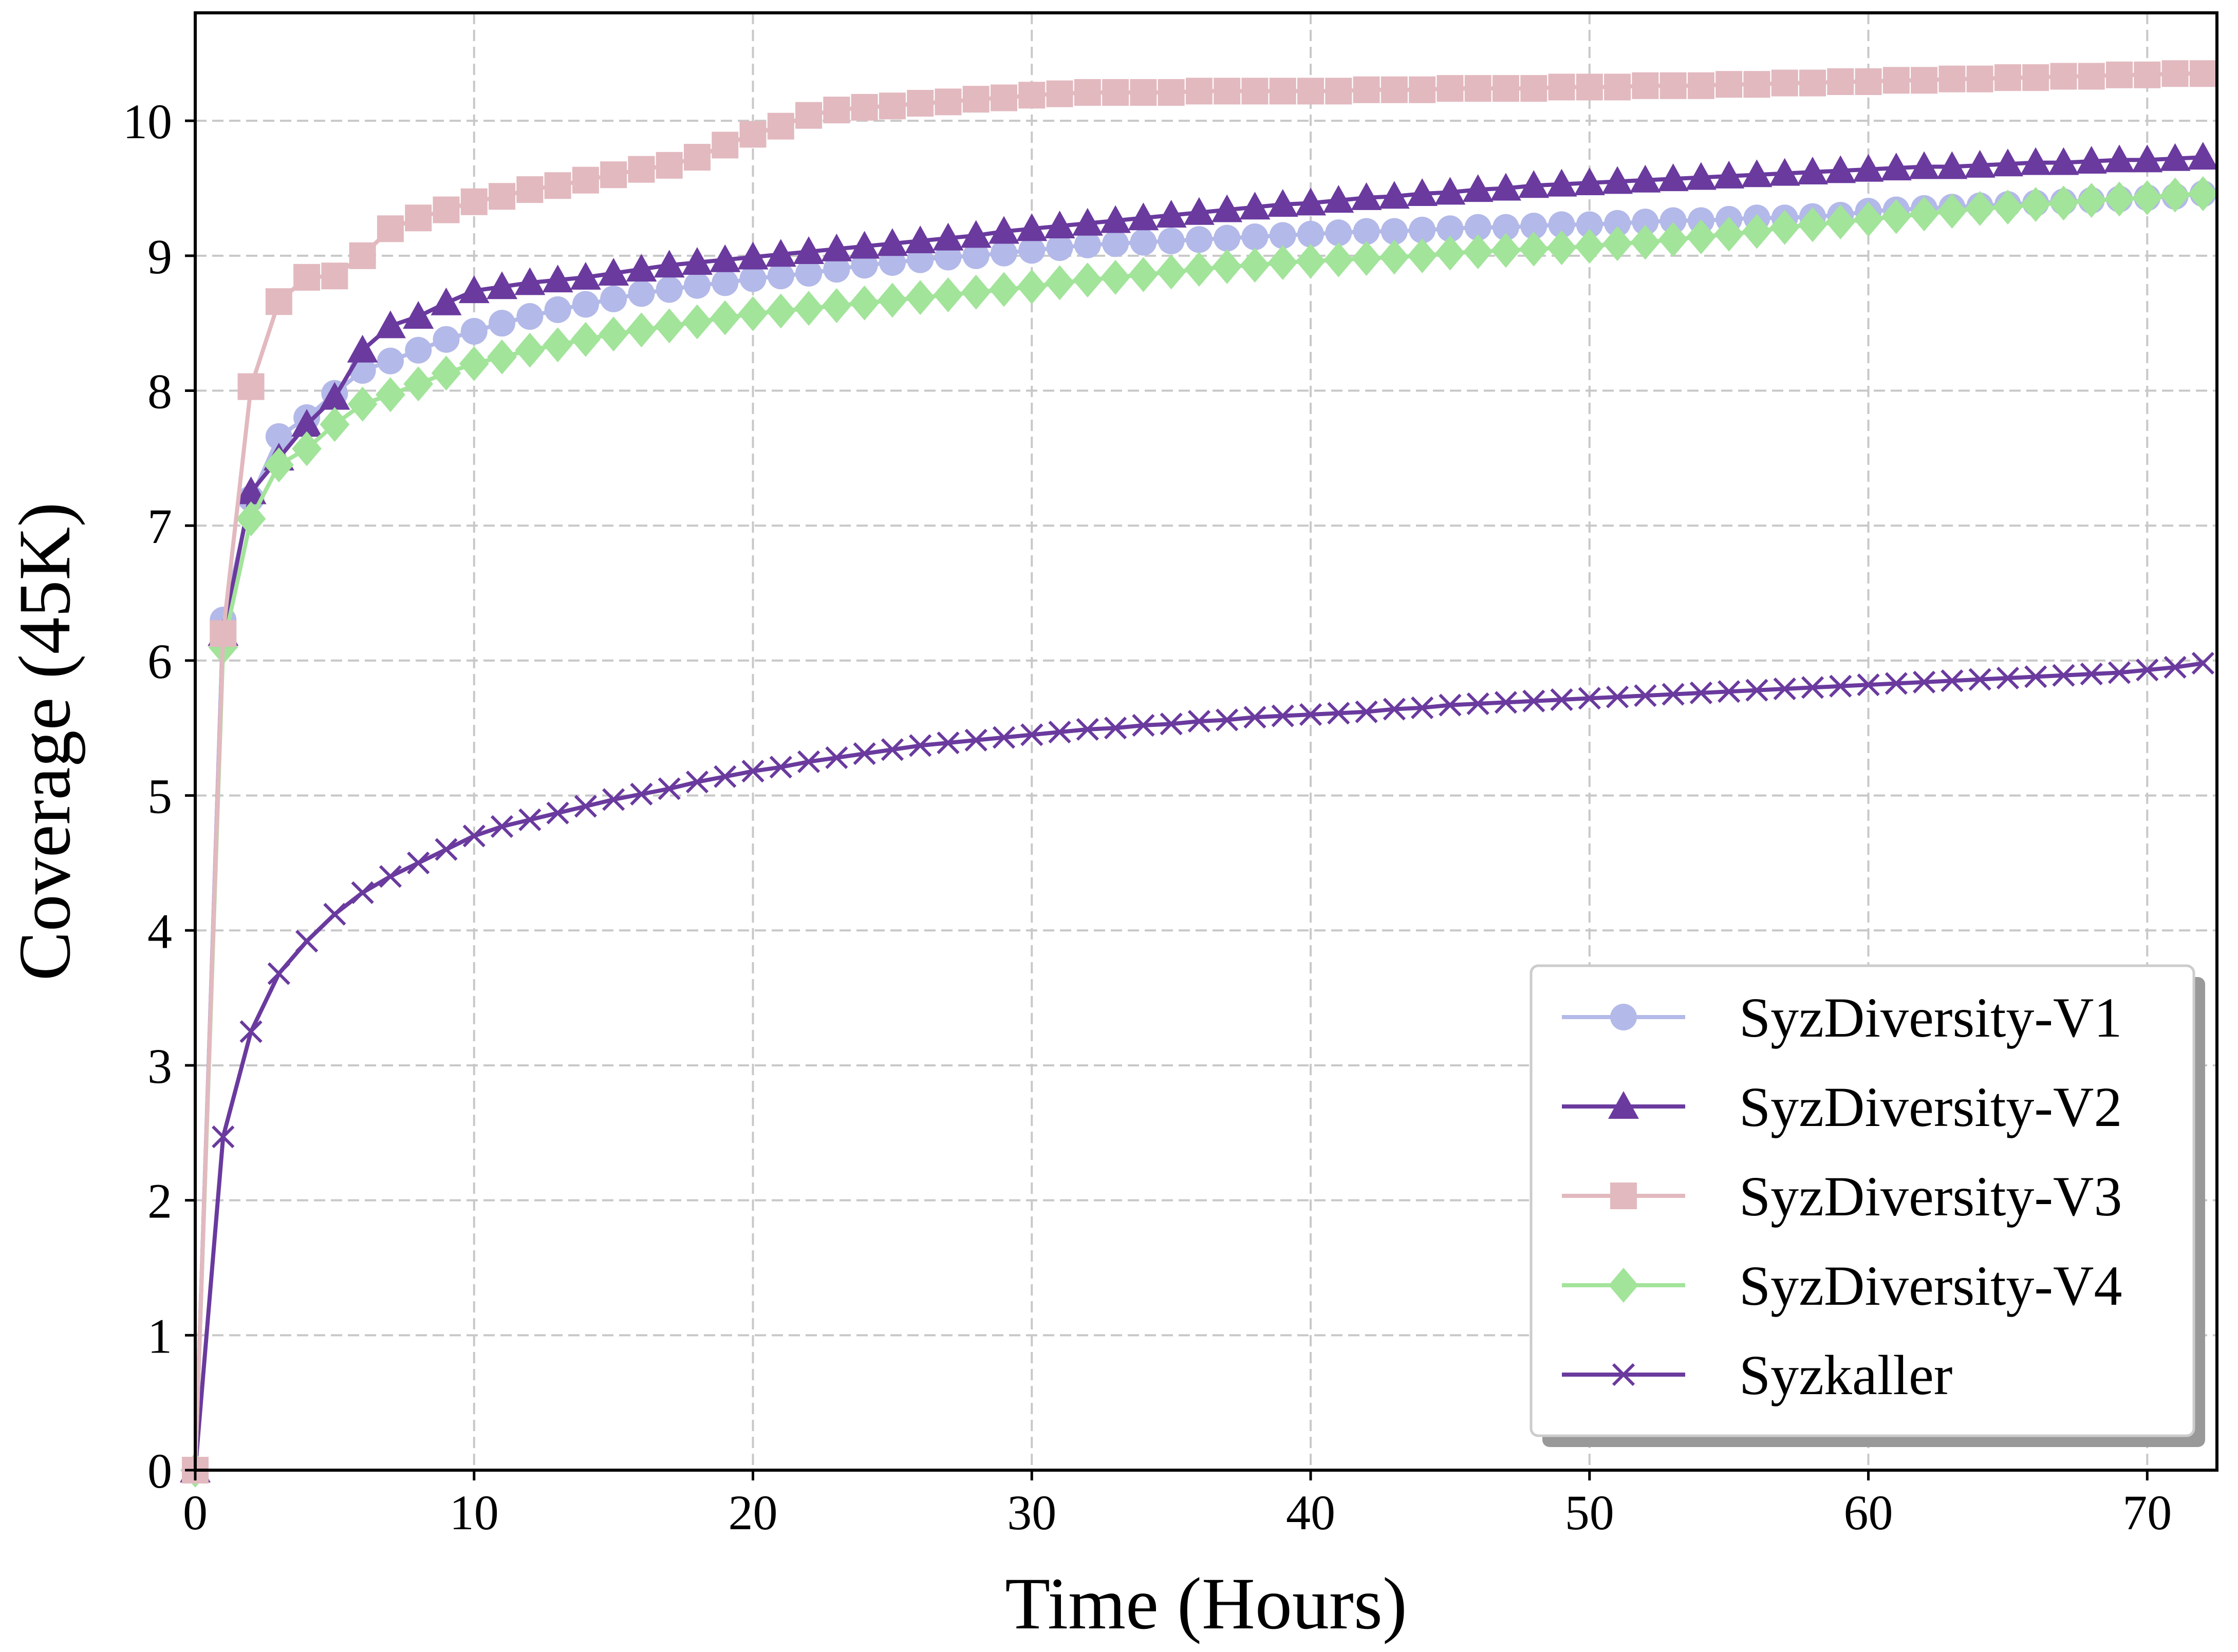 Image resolution: width=2238 pixels, height=1652 pixels. Describe the element at coordinates (1930, 1018) in the screenshot. I see `legend-label: SyzDiversity-V1` at that location.